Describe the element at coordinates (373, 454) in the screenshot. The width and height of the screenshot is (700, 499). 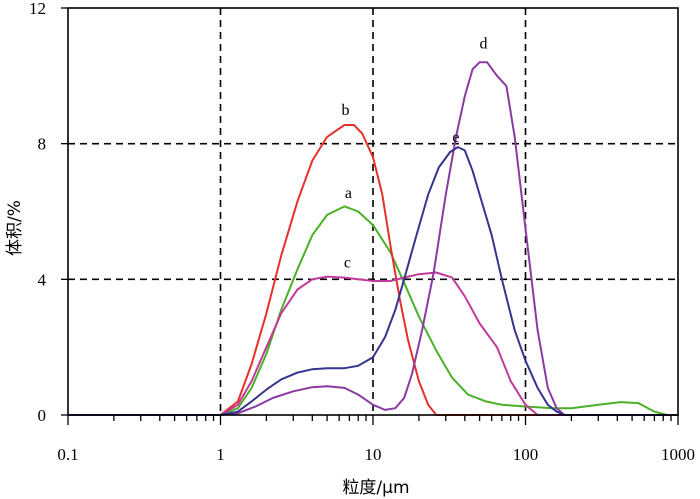
I see `x-tick-label: 10` at that location.